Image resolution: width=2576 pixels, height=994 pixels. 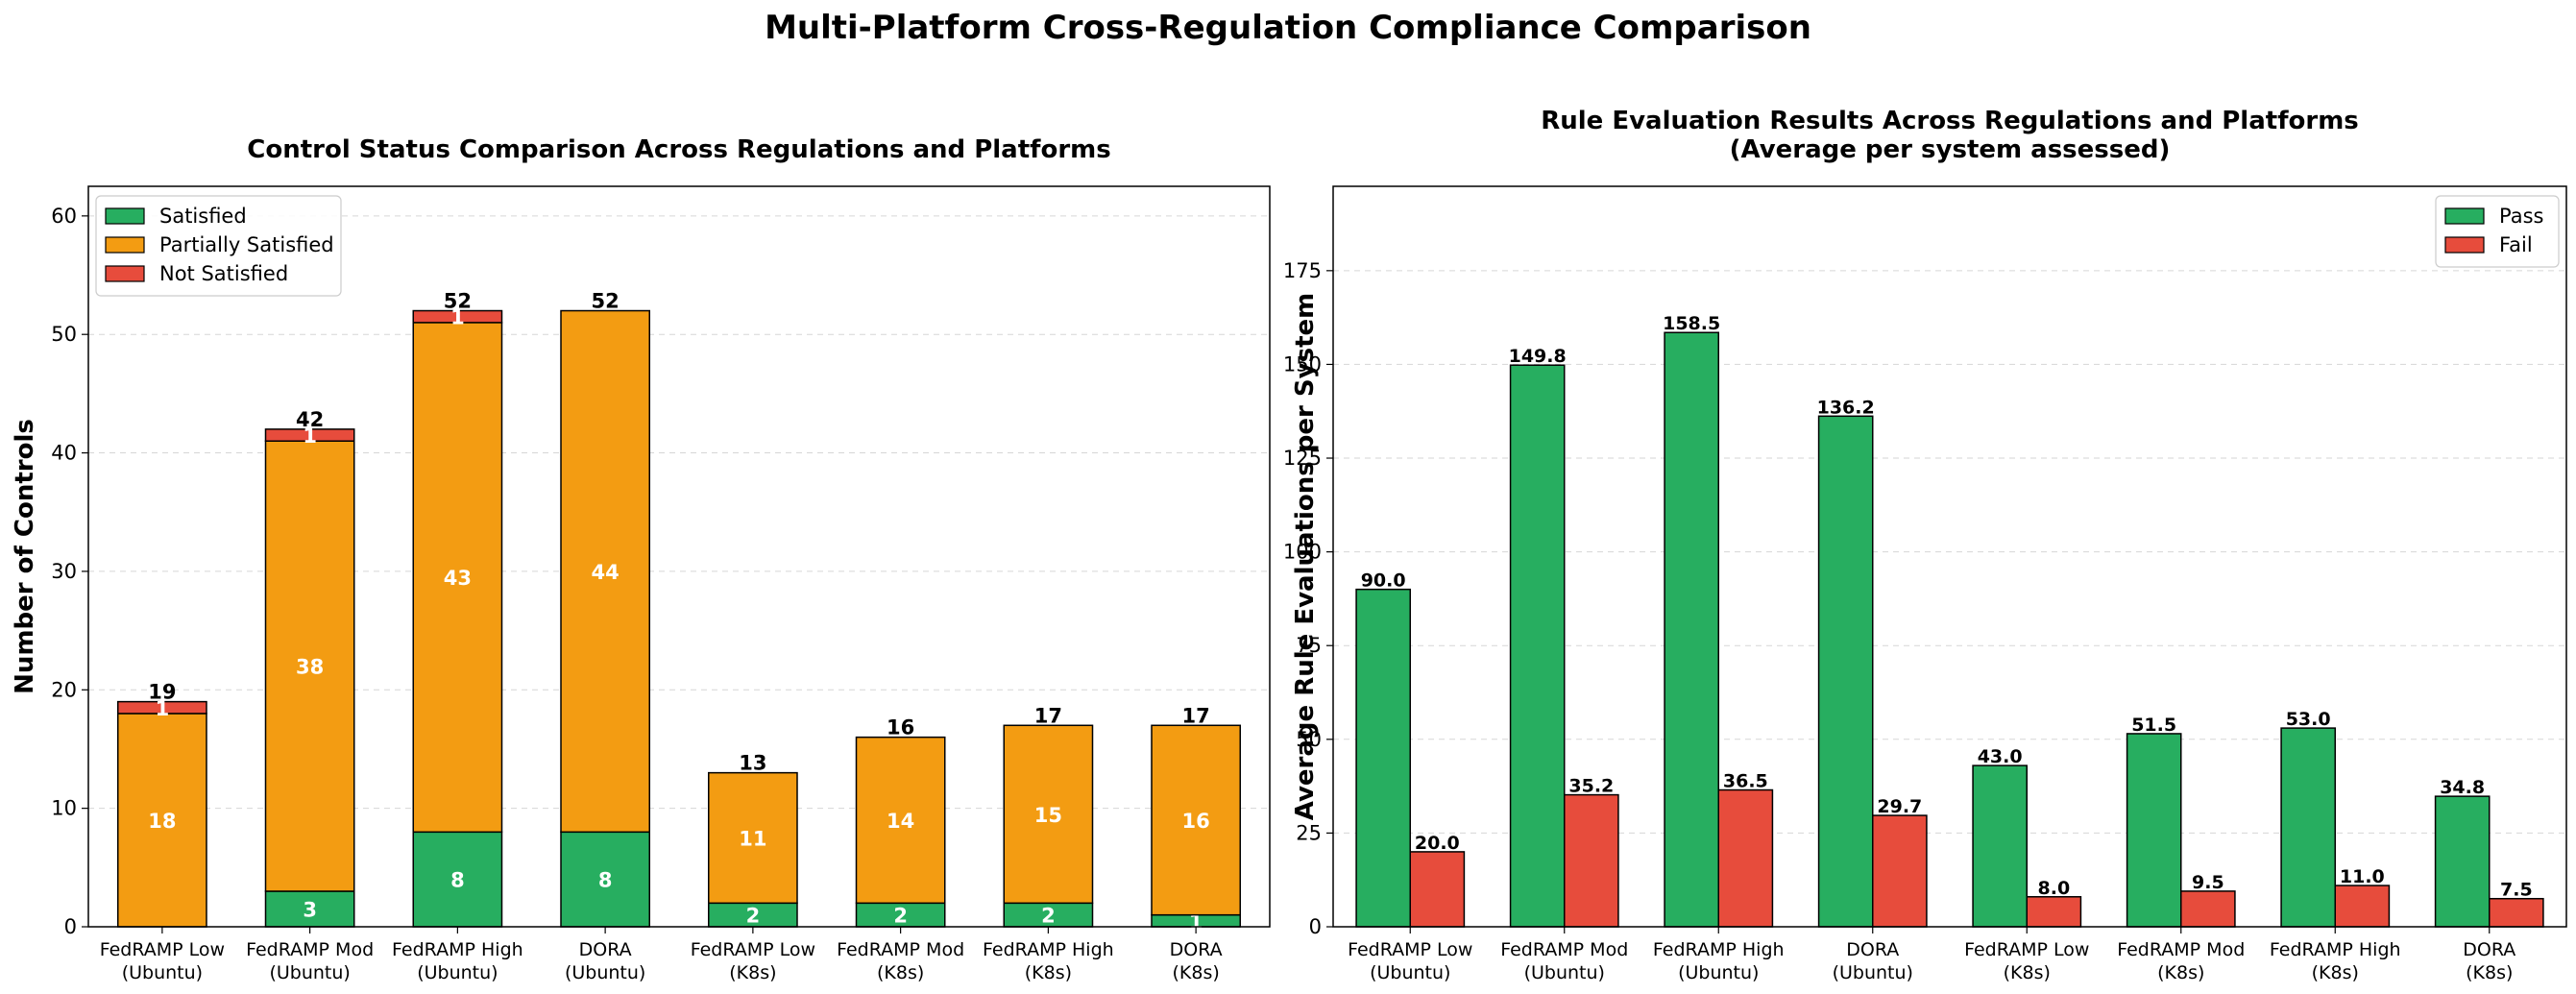 What do you see at coordinates (2308, 719) in the screenshot?
I see `bar-value-label: 53.0` at bounding box center [2308, 719].